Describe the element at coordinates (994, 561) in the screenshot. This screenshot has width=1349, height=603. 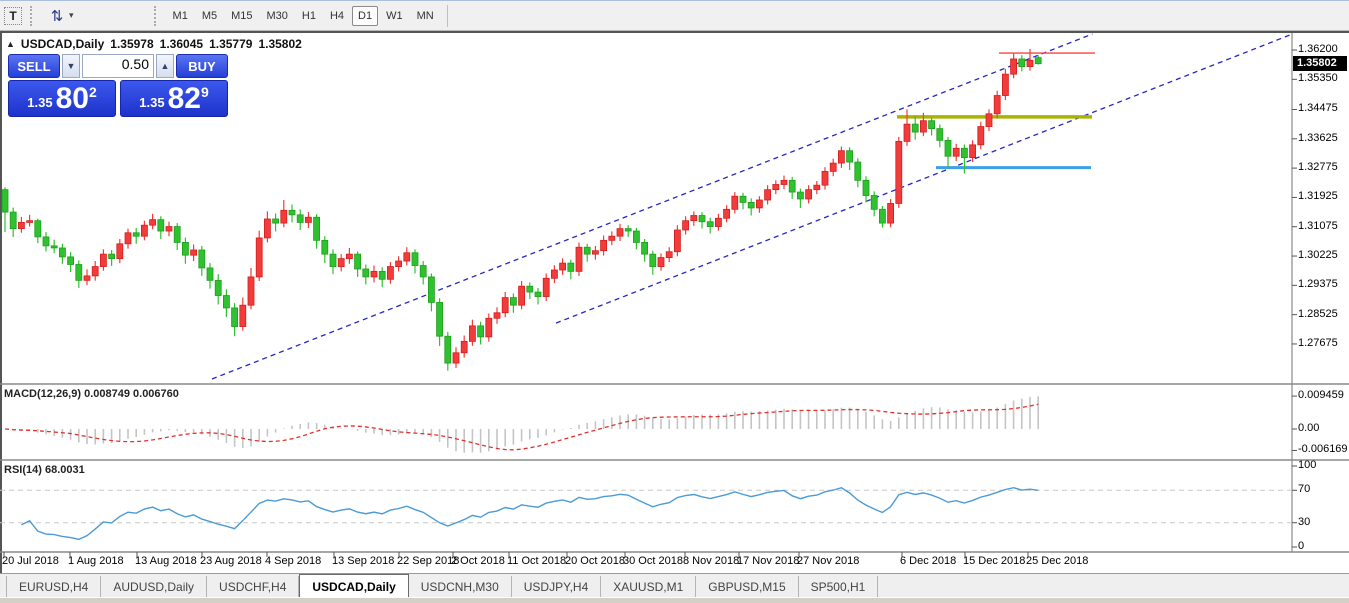
I see `date-axis-label: 15 Dec 2018` at that location.